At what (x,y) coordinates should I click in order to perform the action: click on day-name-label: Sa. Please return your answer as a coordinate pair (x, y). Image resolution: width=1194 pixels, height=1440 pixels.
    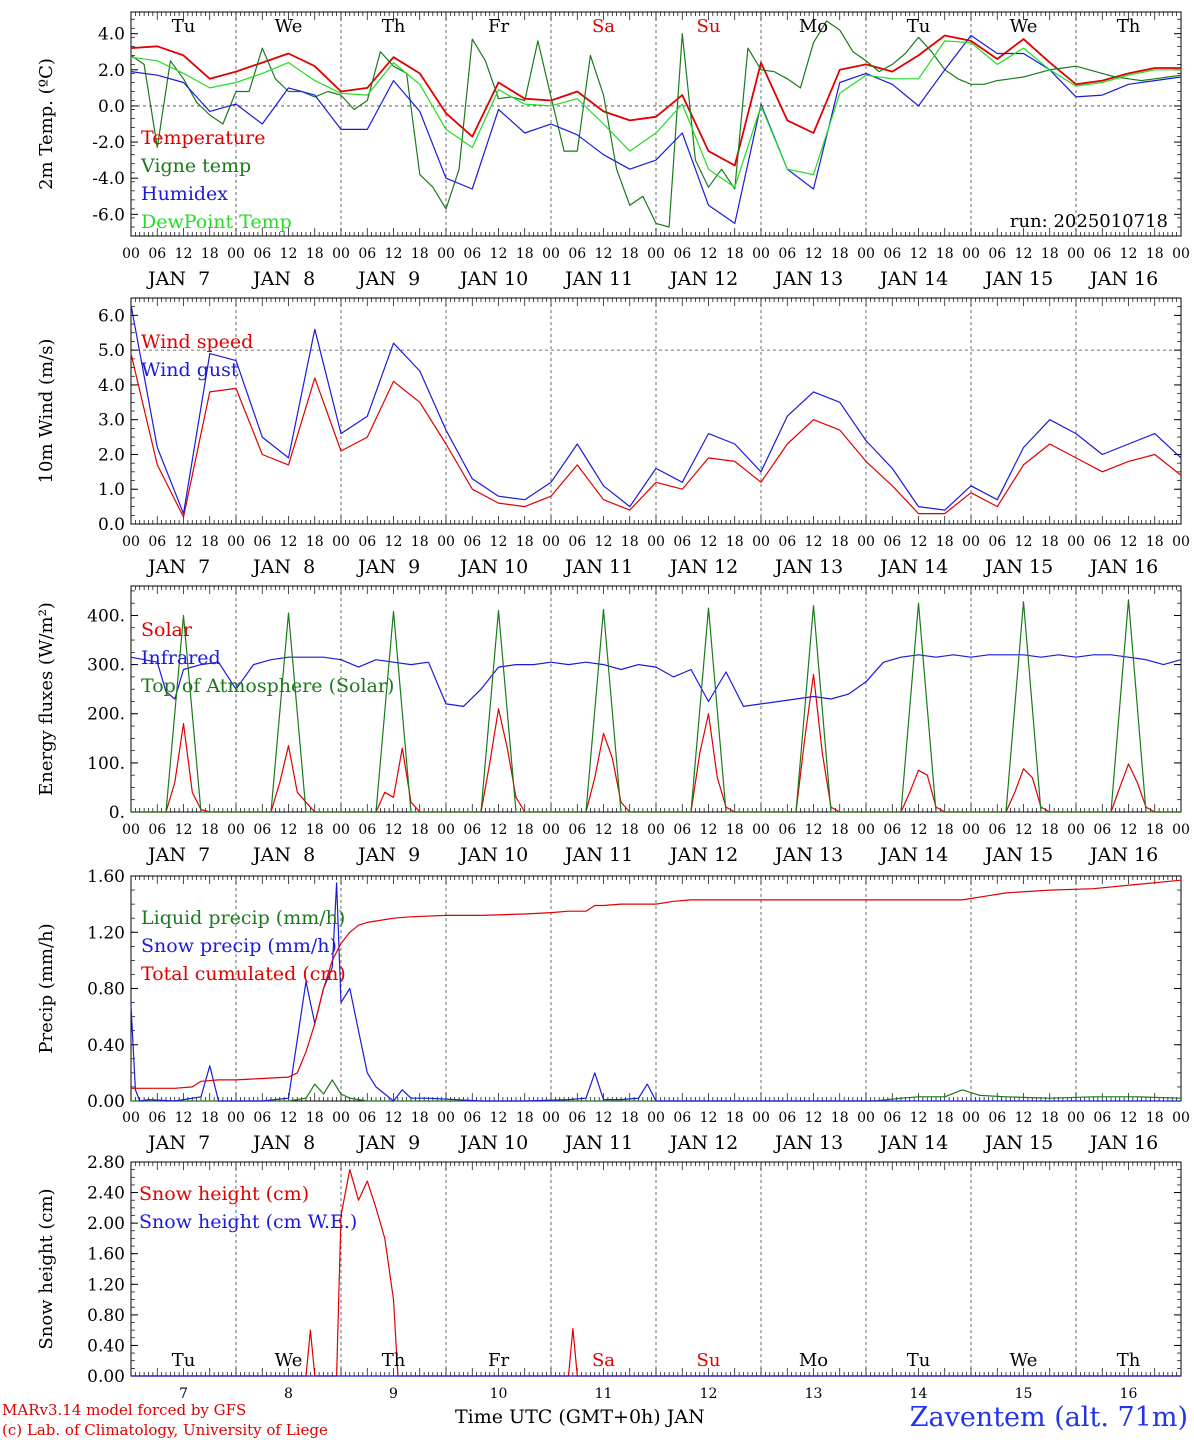
    Looking at the image, I should click on (603, 1360).